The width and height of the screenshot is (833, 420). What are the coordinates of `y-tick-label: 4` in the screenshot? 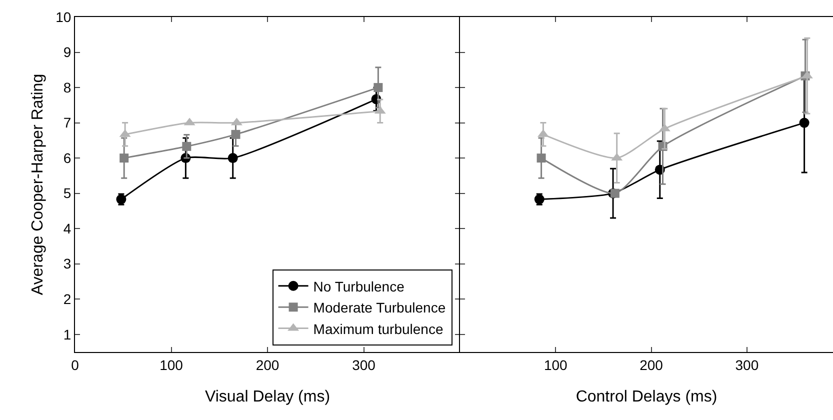 It's located at (67, 228).